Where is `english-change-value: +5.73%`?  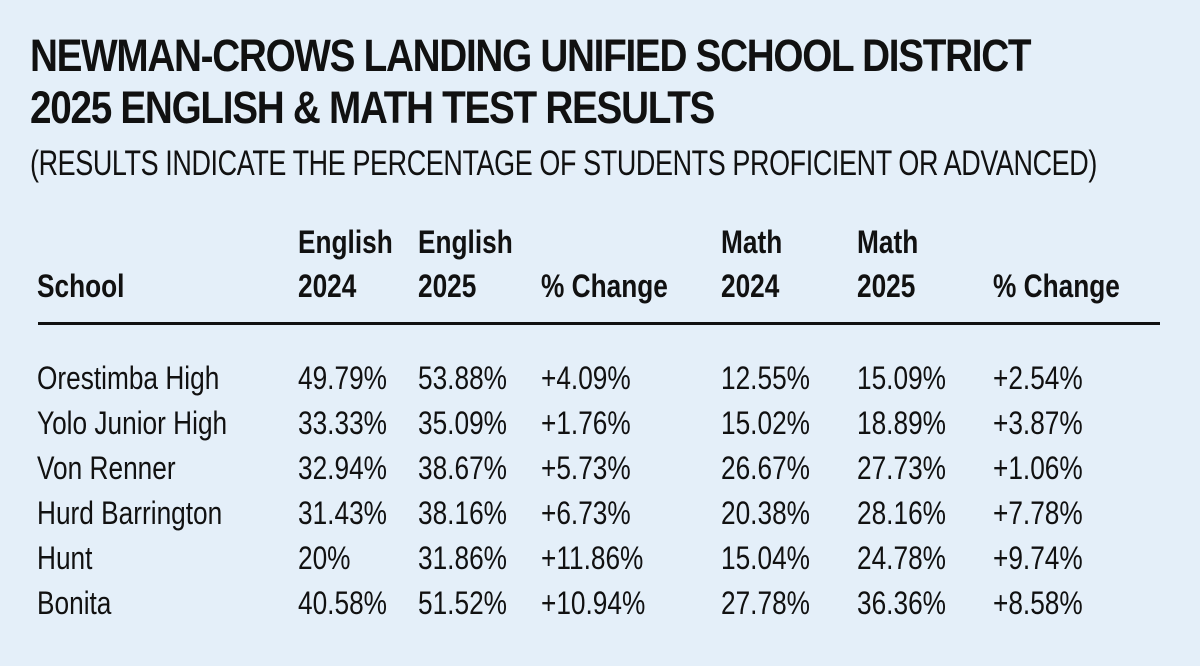
english-change-value: +5.73% is located at coordinates (586, 468).